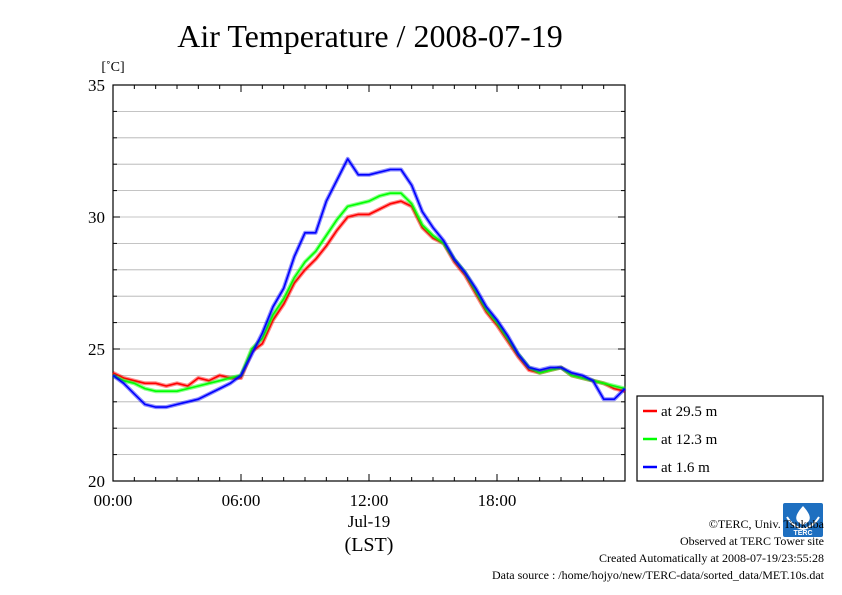  Describe the element at coordinates (369, 500) in the screenshot. I see `x-tick-label: 12:00` at that location.